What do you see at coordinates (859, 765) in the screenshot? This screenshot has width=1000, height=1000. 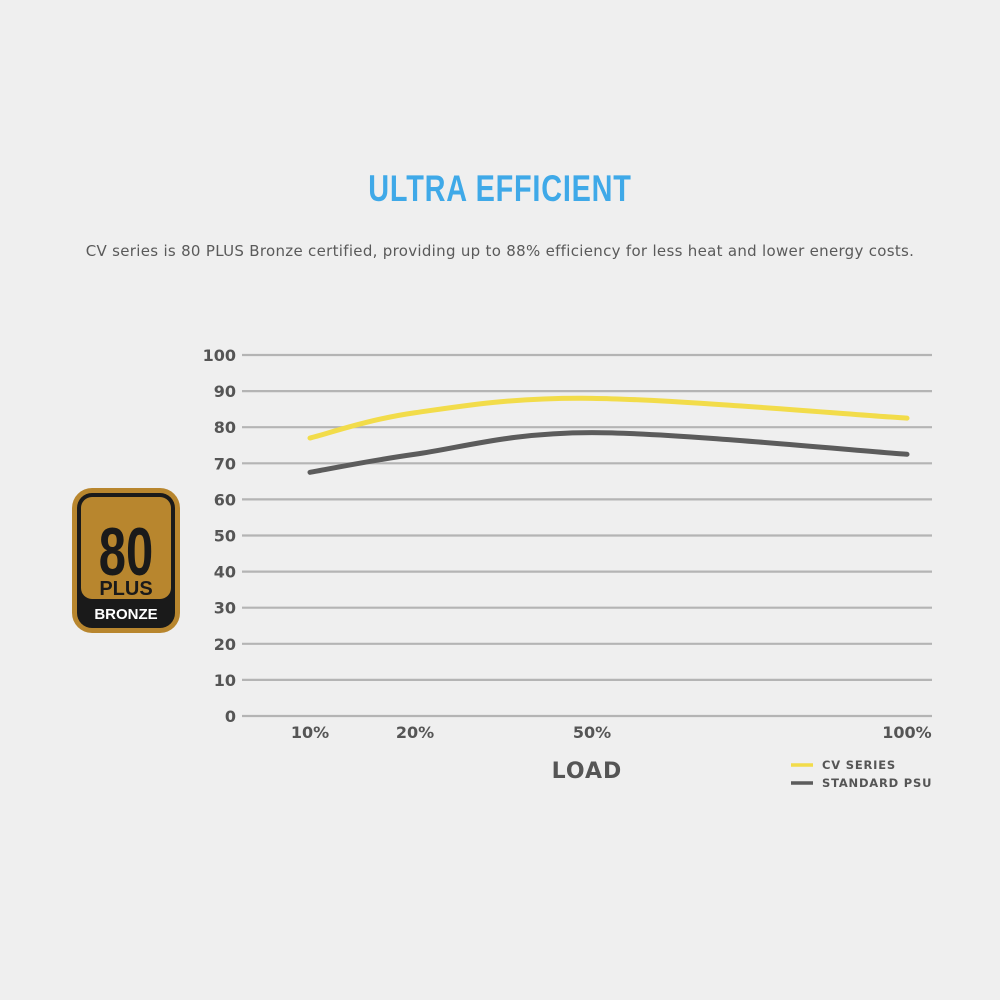 I see `legend-label-1: CV SERIES` at bounding box center [859, 765].